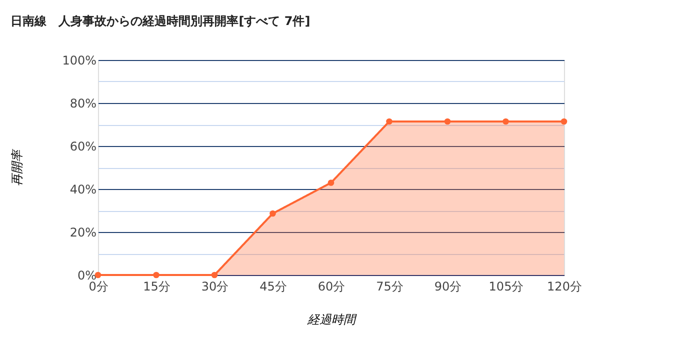 The width and height of the screenshot is (700, 350). I want to click on x-tick-label: 120分, so click(564, 287).